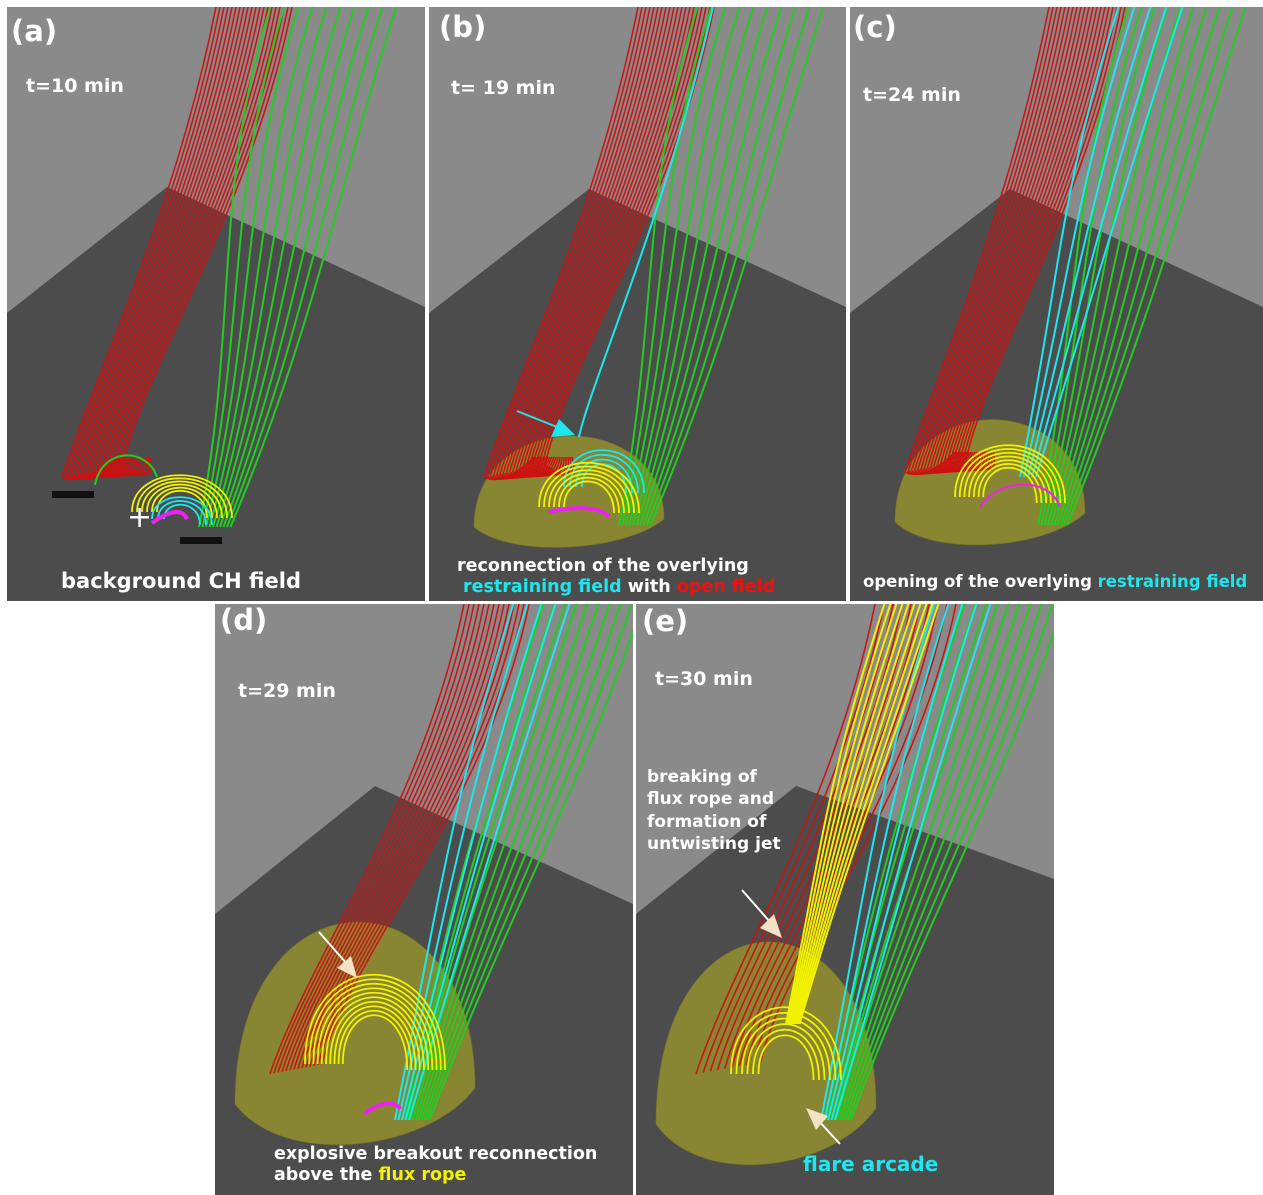 The width and height of the screenshot is (1263, 1195). What do you see at coordinates (503, 88) in the screenshot?
I see `panel-time: t= 19 min` at bounding box center [503, 88].